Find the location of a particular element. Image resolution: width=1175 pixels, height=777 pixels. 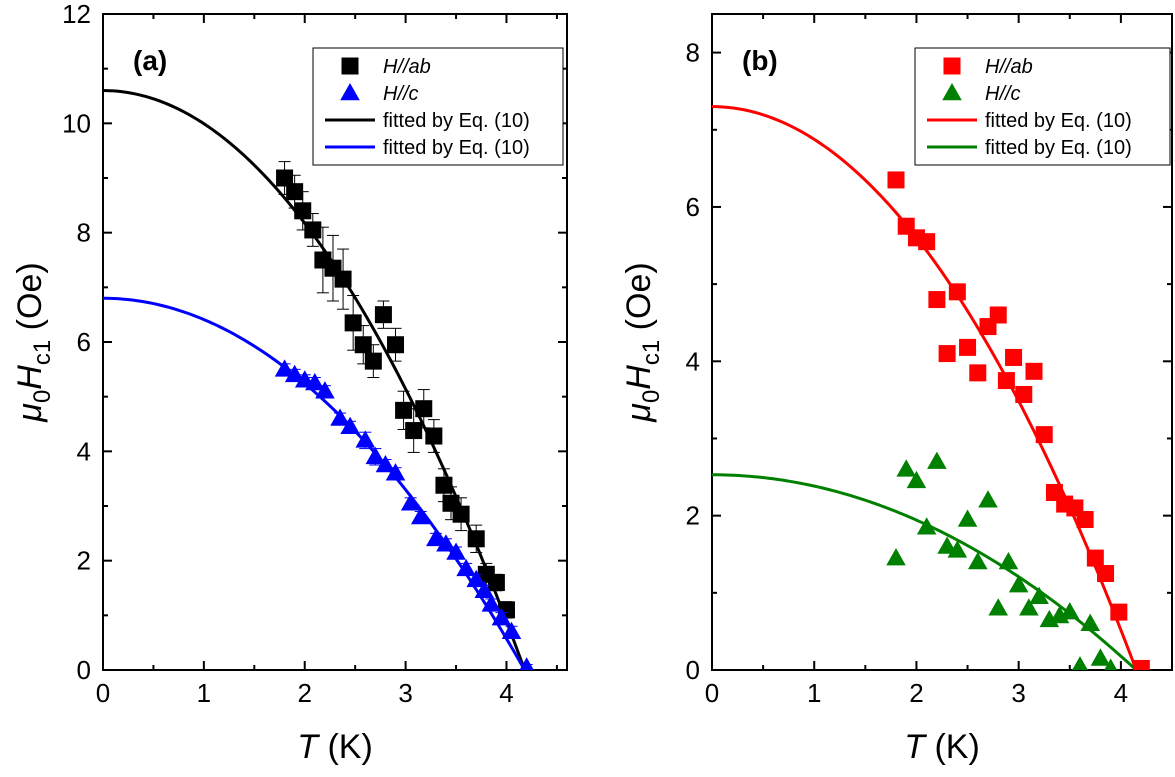

x-tick-label: 0 is located at coordinates (103, 693).